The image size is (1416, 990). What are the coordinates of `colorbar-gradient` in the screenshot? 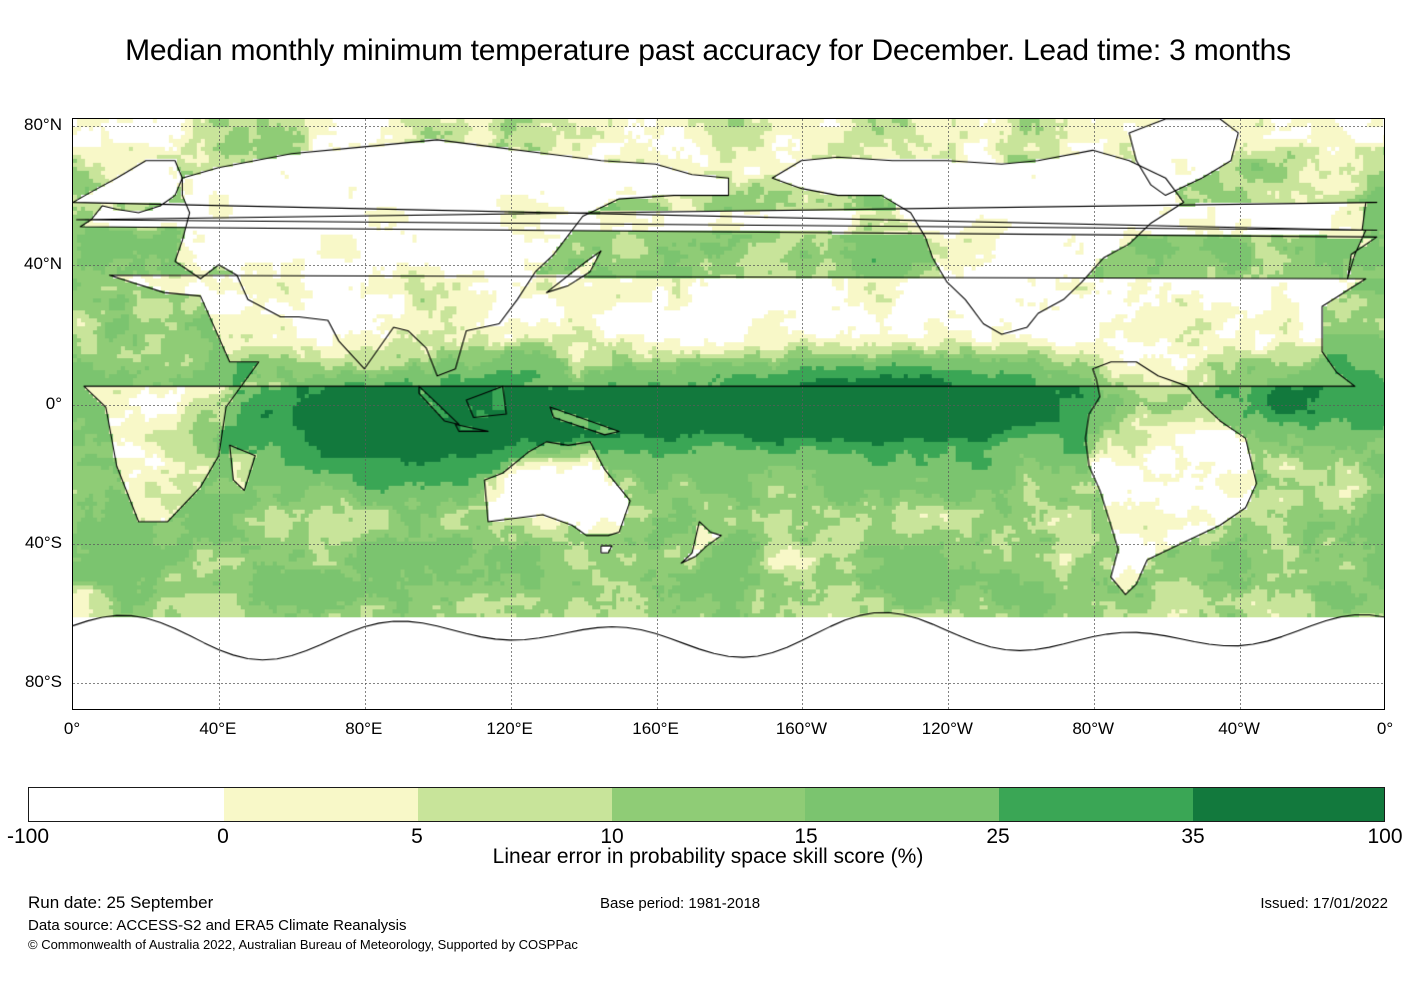 It's located at (706, 804).